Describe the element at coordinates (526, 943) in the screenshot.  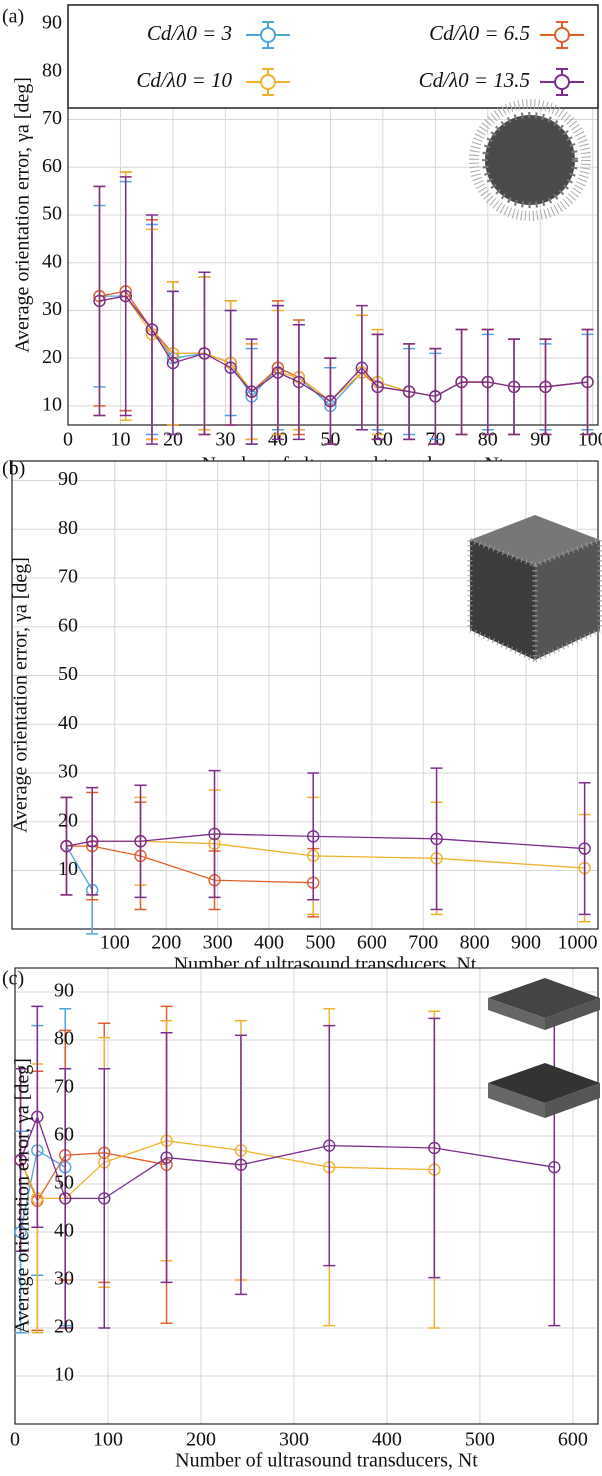
I see `x-tick-label: 900` at that location.